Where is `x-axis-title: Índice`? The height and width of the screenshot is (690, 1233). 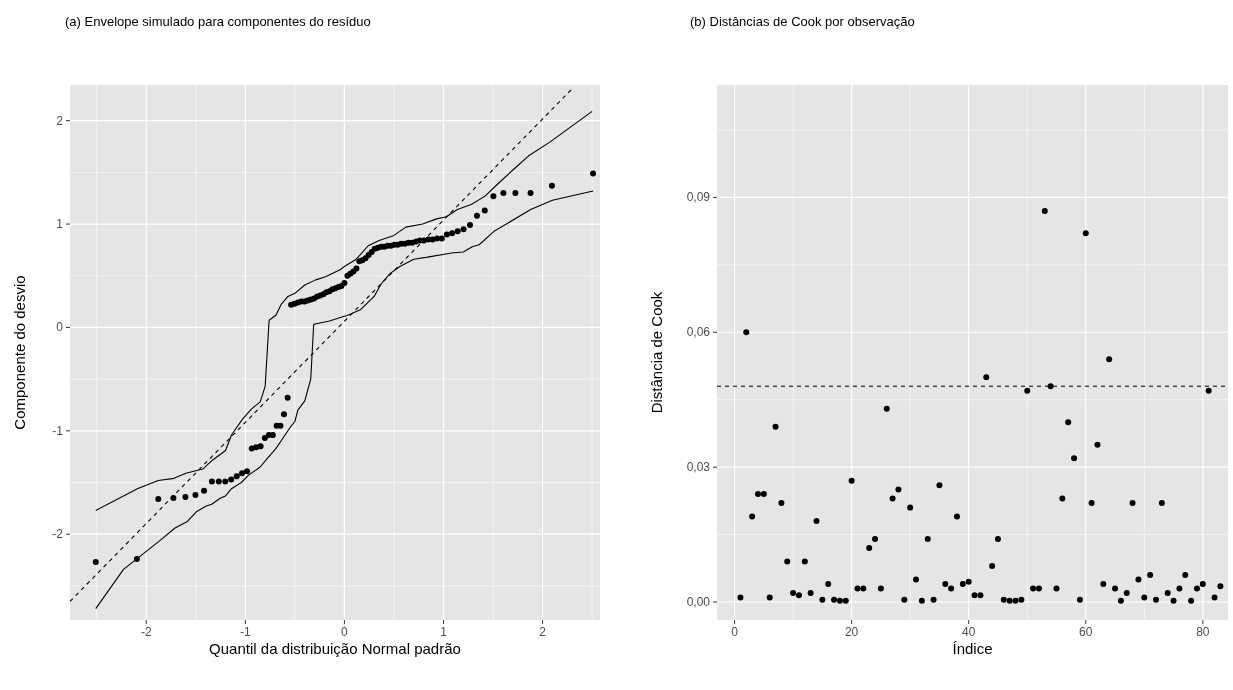
x-axis-title: Índice is located at coordinates (972, 648).